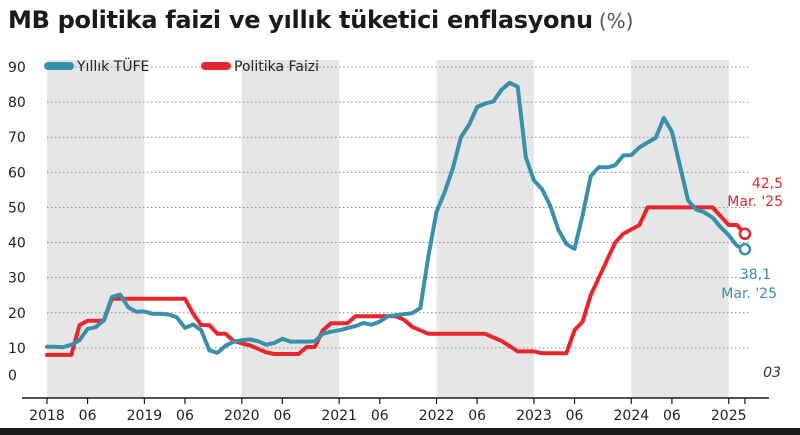 This screenshot has height=435, width=800. I want to click on chart-unit: (%), so click(616, 21).